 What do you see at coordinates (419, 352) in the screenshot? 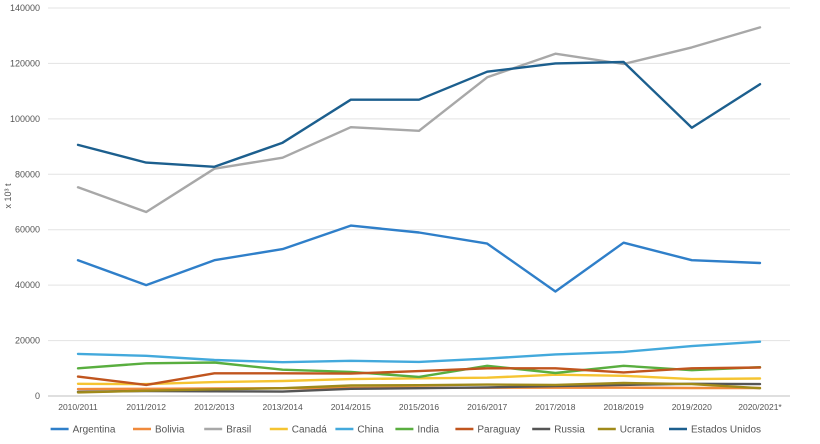
I see `series-line-china` at bounding box center [419, 352].